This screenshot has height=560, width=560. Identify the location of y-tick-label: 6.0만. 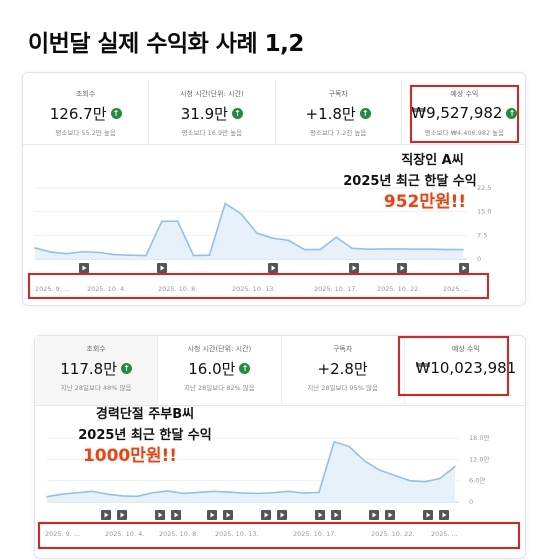
(477, 480).